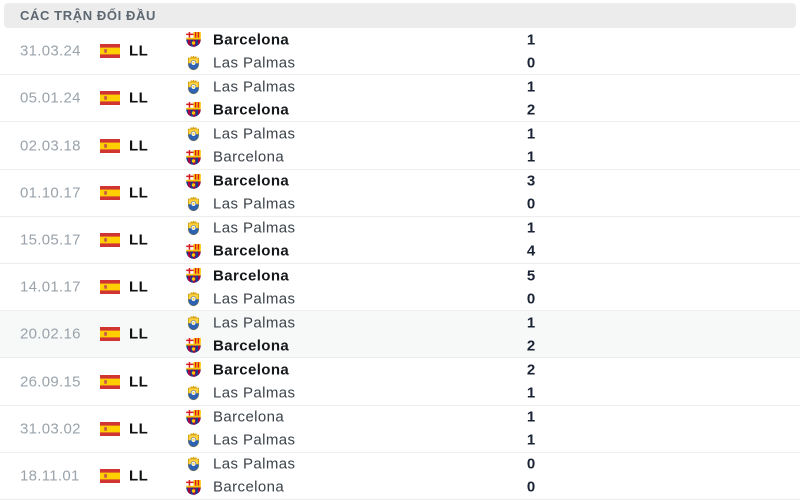 This screenshot has width=800, height=500. I want to click on match-row: 18.11.01 LL Las Palmas 0, so click(400, 476).